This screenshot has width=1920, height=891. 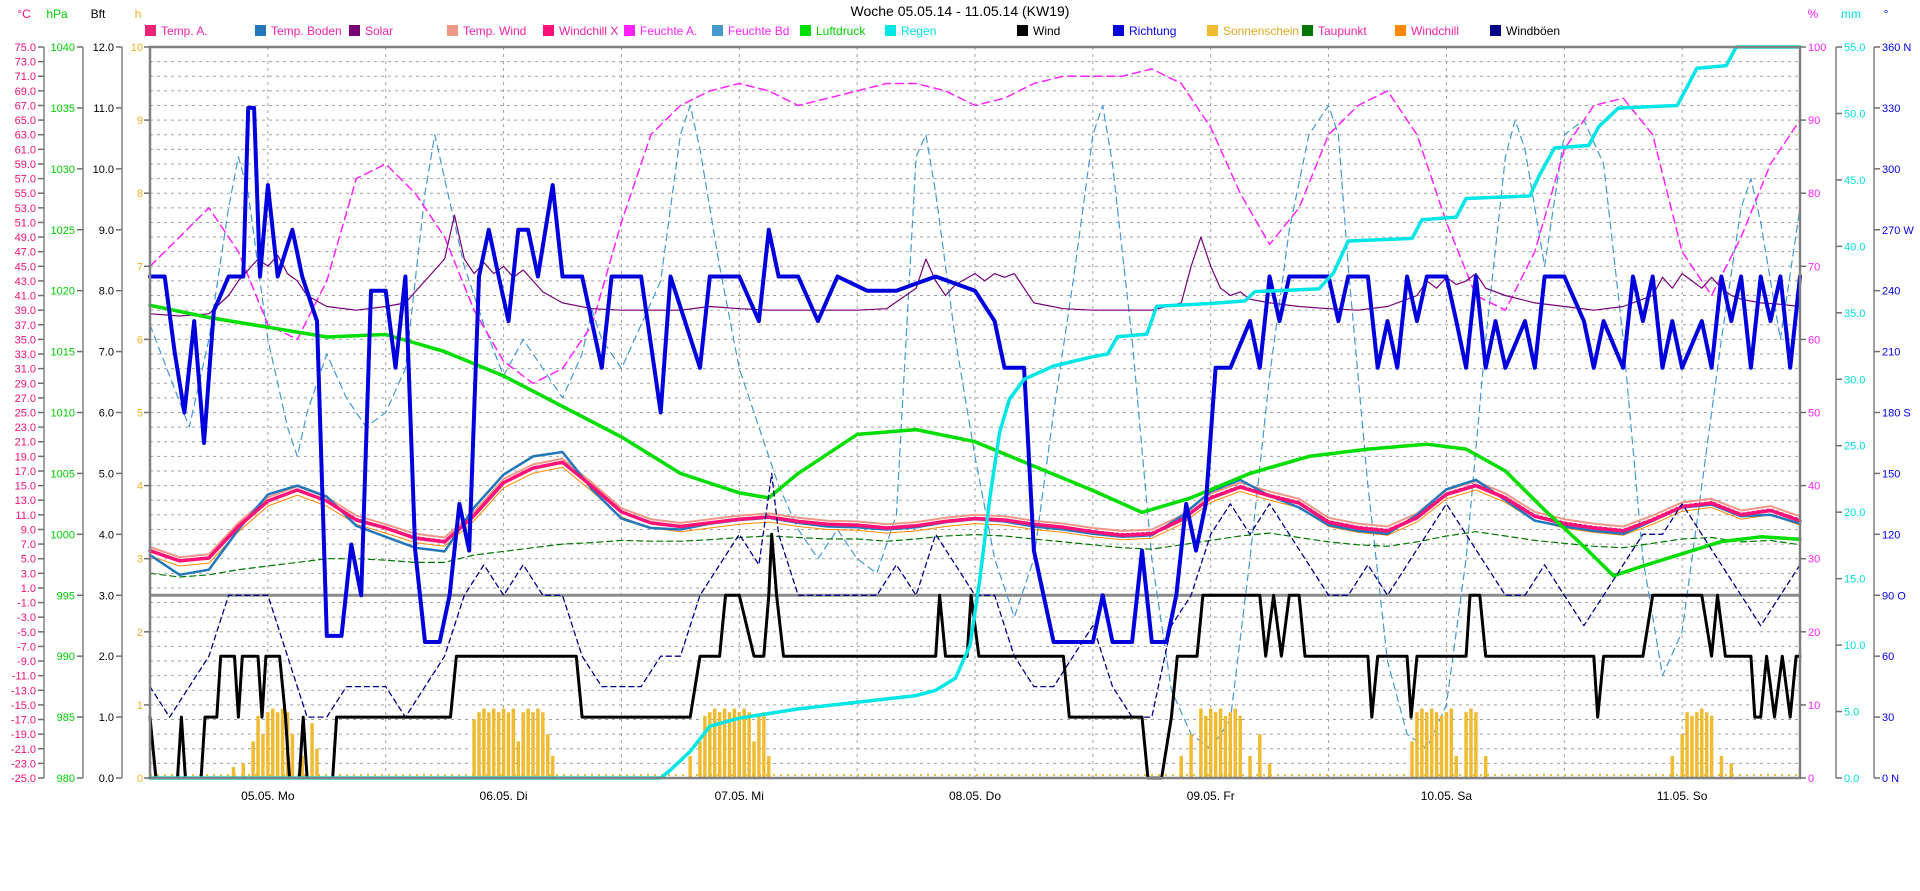 What do you see at coordinates (548, 30) in the screenshot?
I see `legend-swatch-windchill_x` at bounding box center [548, 30].